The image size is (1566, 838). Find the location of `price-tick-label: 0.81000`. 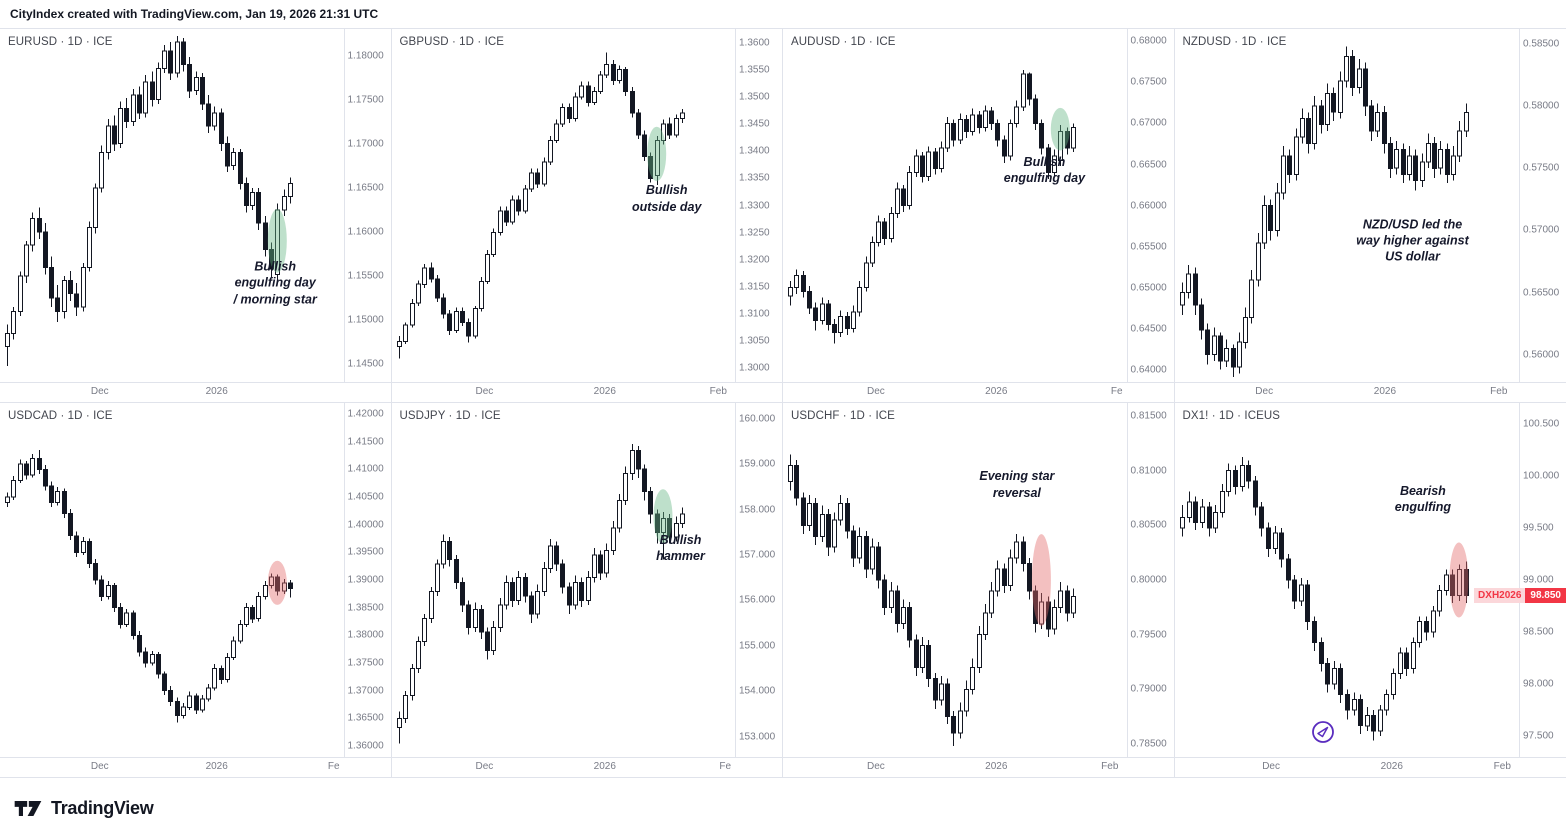

price-tick-label: 0.81000 is located at coordinates (1148, 471).